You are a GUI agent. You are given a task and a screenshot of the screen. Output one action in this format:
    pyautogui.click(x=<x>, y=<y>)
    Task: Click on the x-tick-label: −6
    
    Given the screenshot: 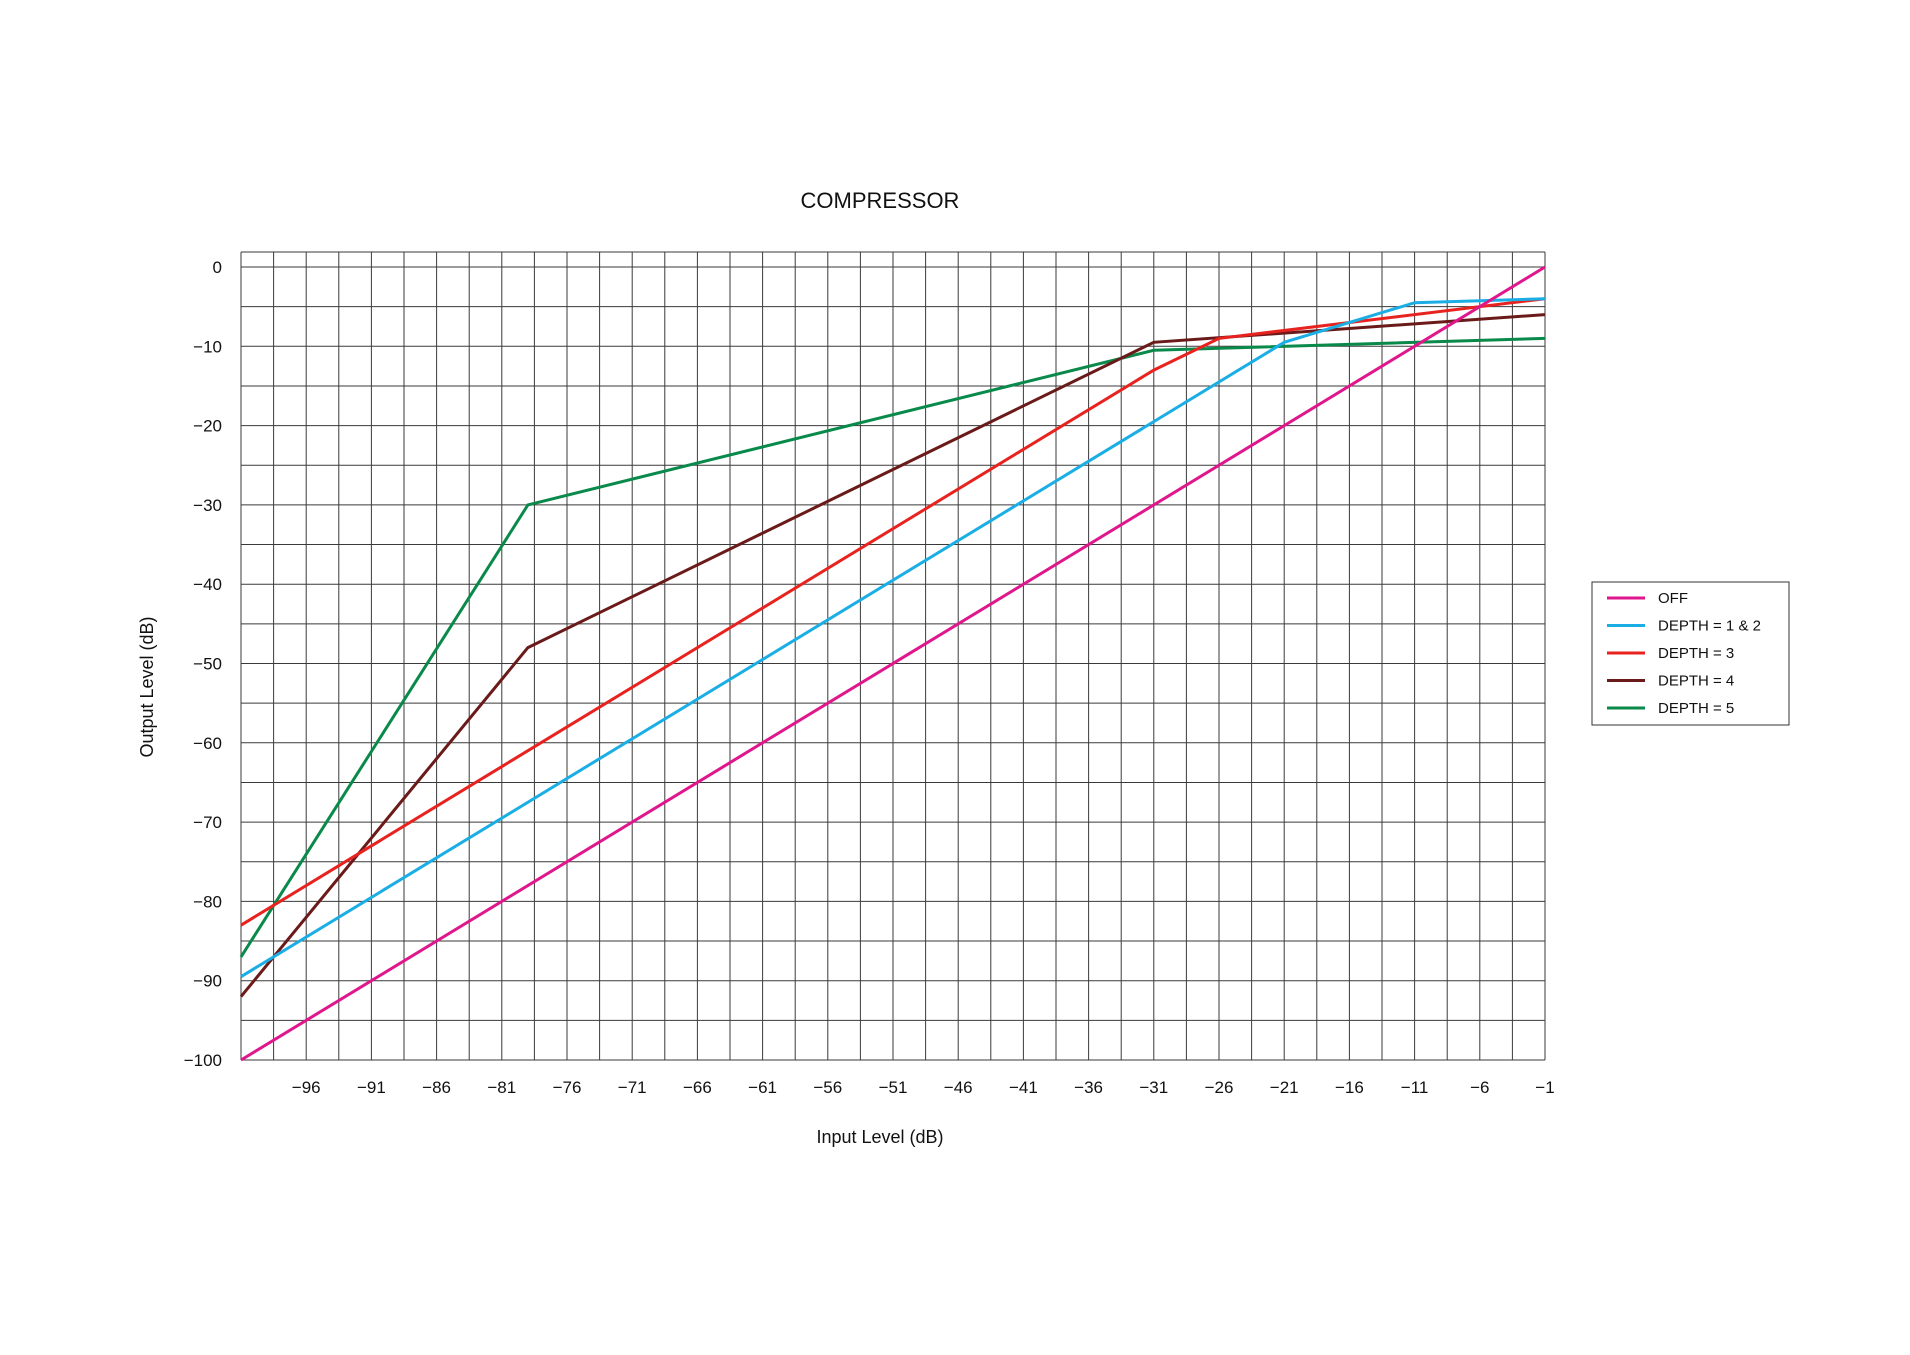 What is the action you would take?
    pyautogui.click(x=1479, y=1087)
    